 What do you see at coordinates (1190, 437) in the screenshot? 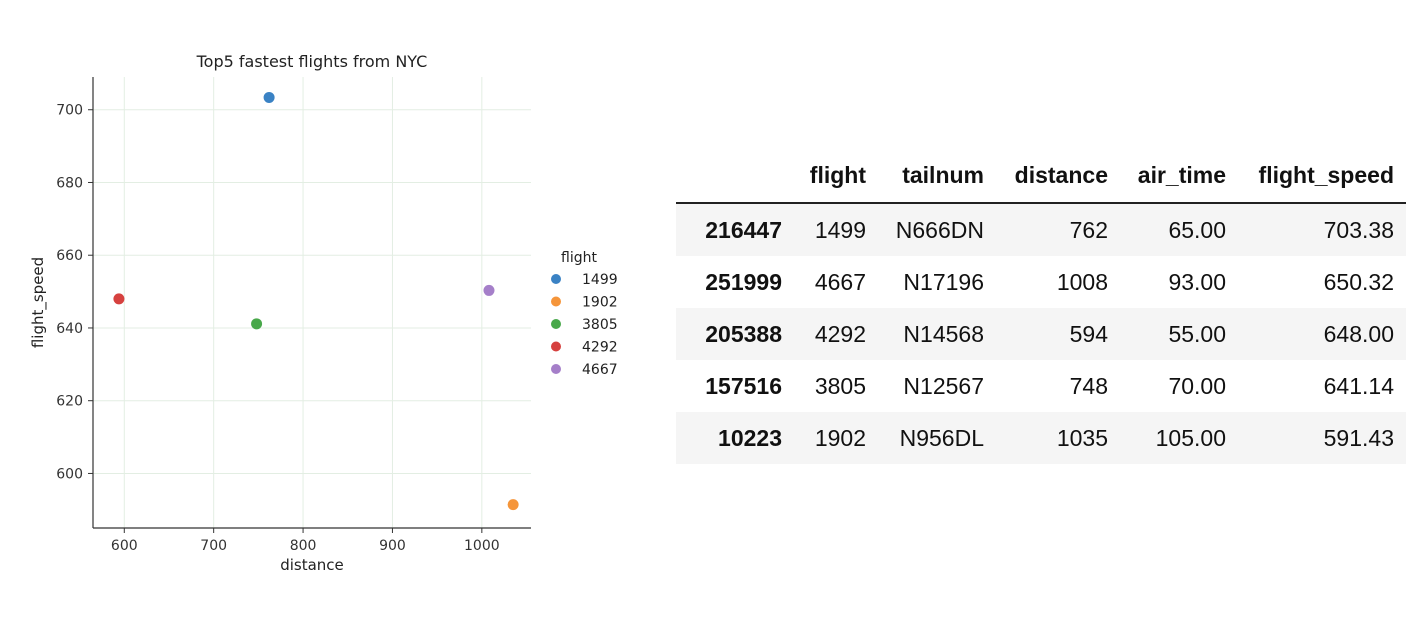
I see `cell-air-time: 105.00` at bounding box center [1190, 437].